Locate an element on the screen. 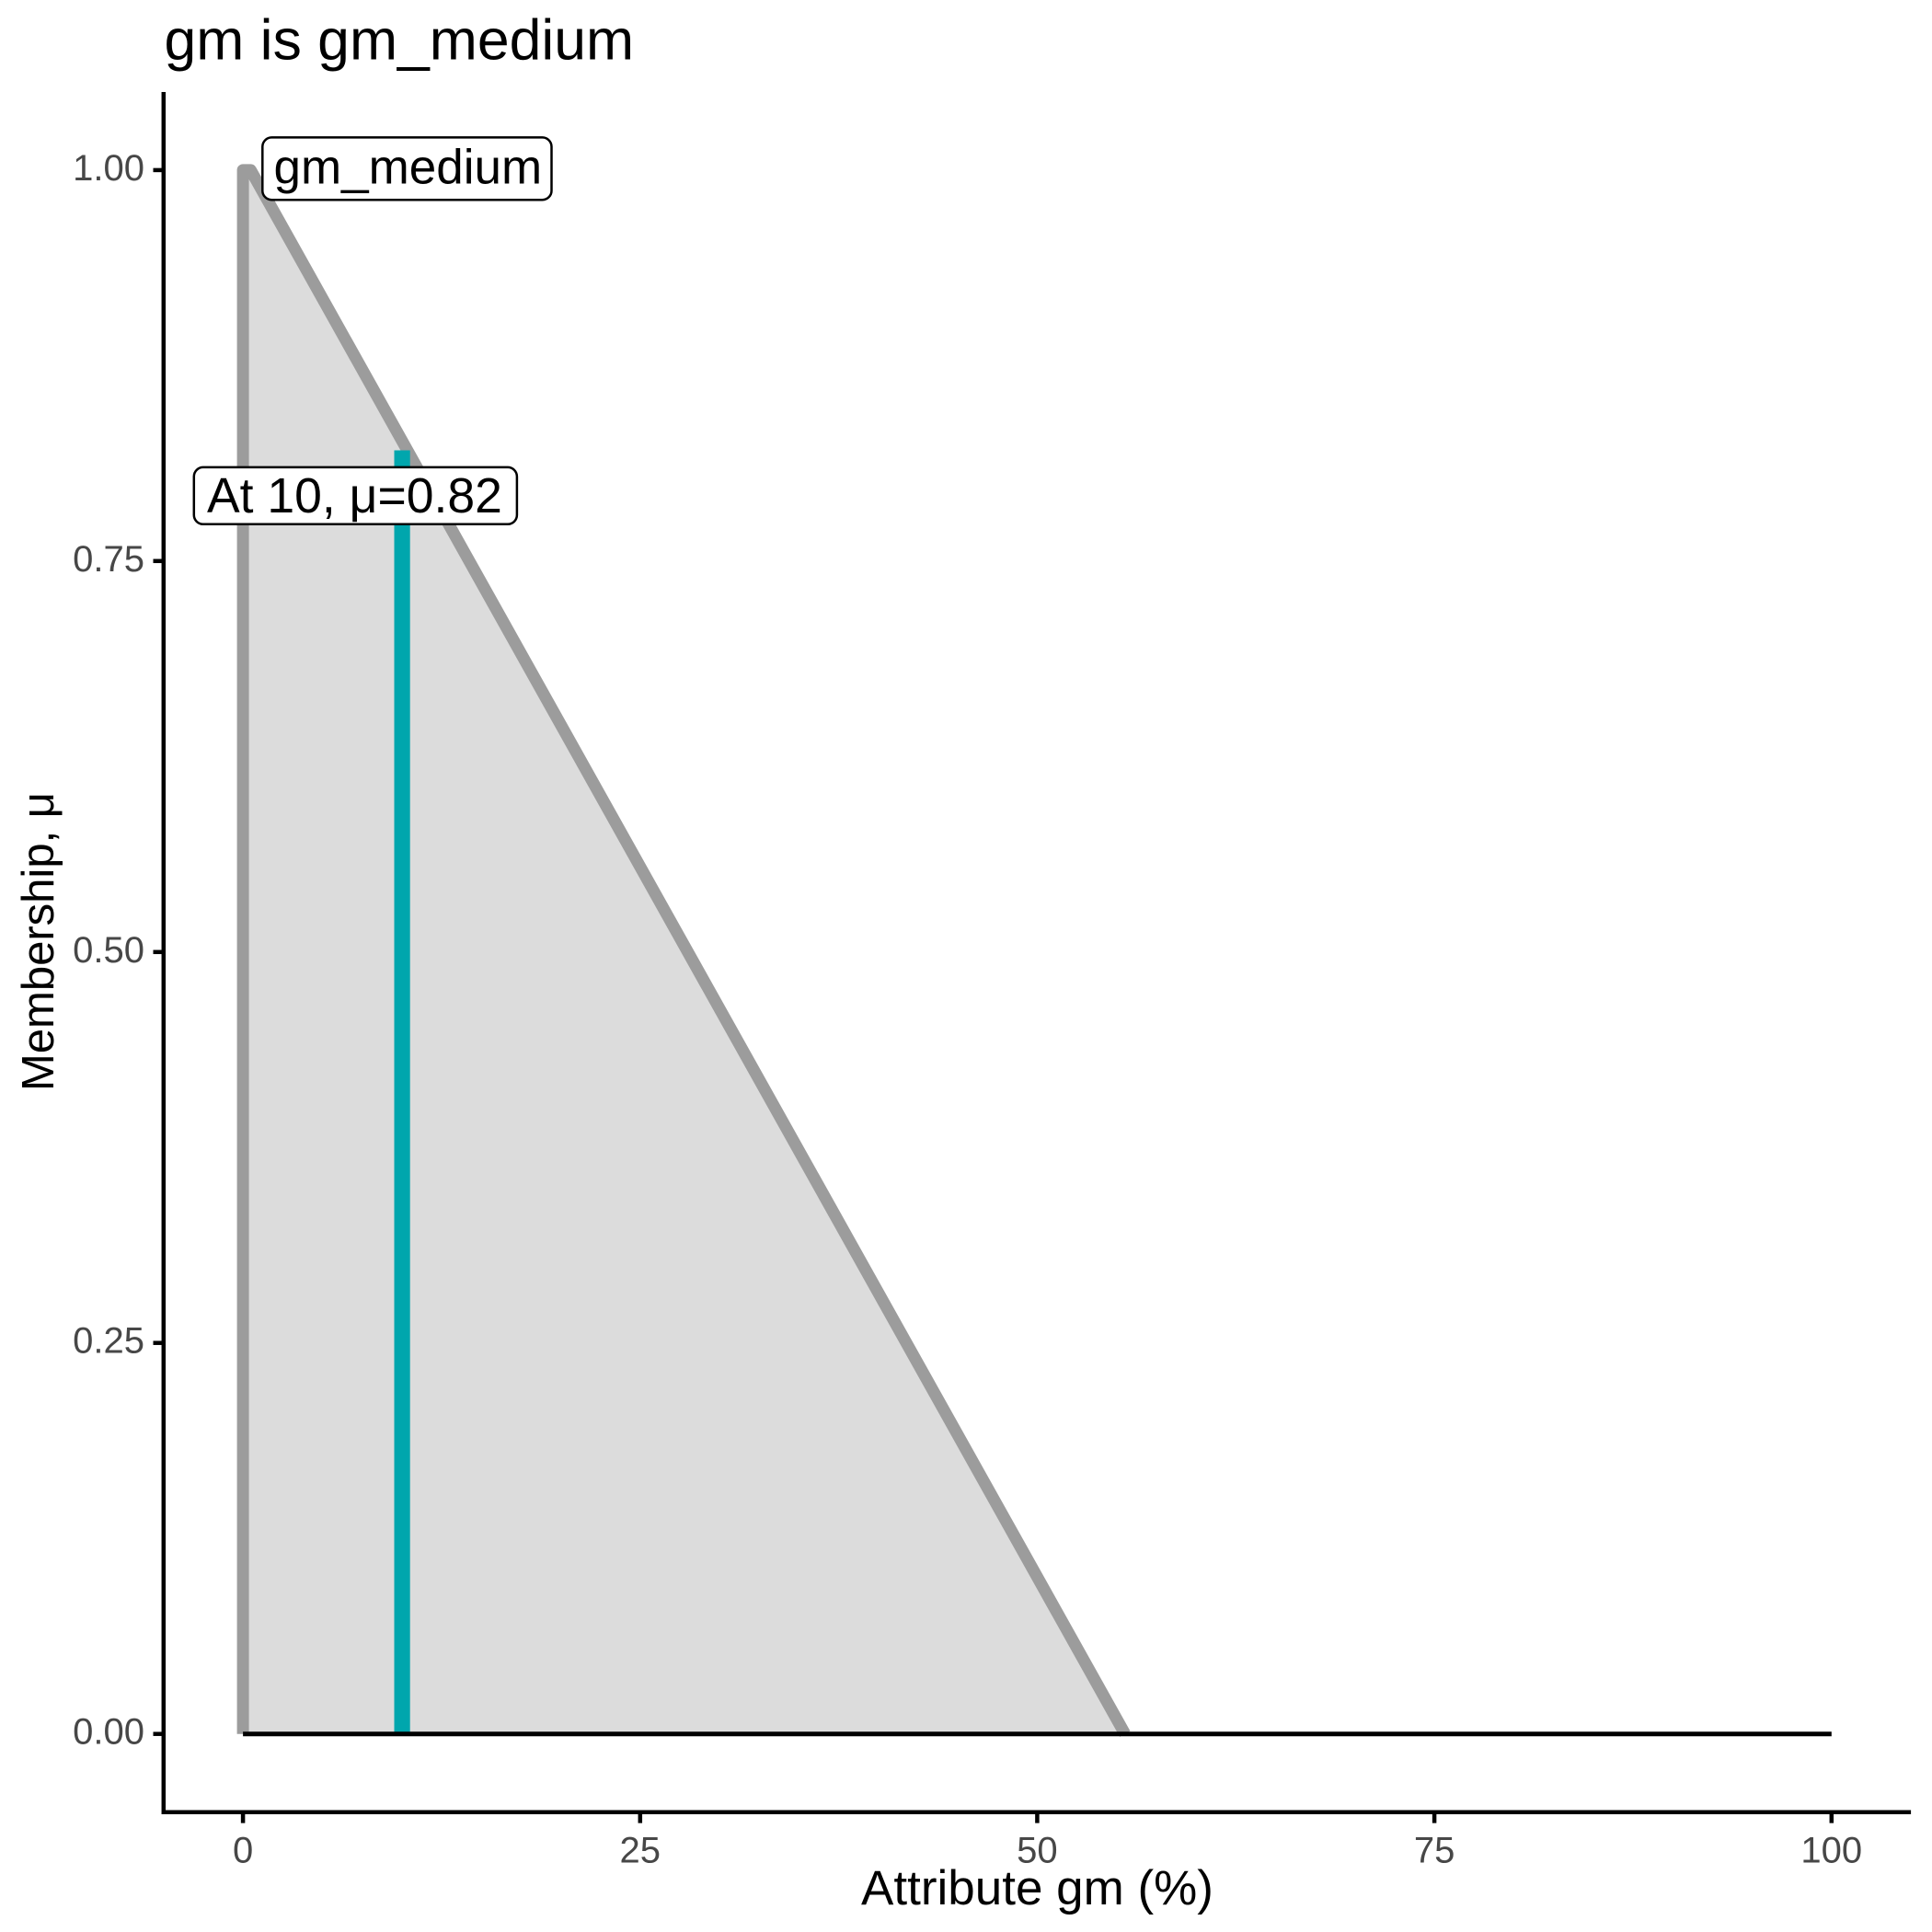  svg-text: 0 is located at coordinates (243, 1851).